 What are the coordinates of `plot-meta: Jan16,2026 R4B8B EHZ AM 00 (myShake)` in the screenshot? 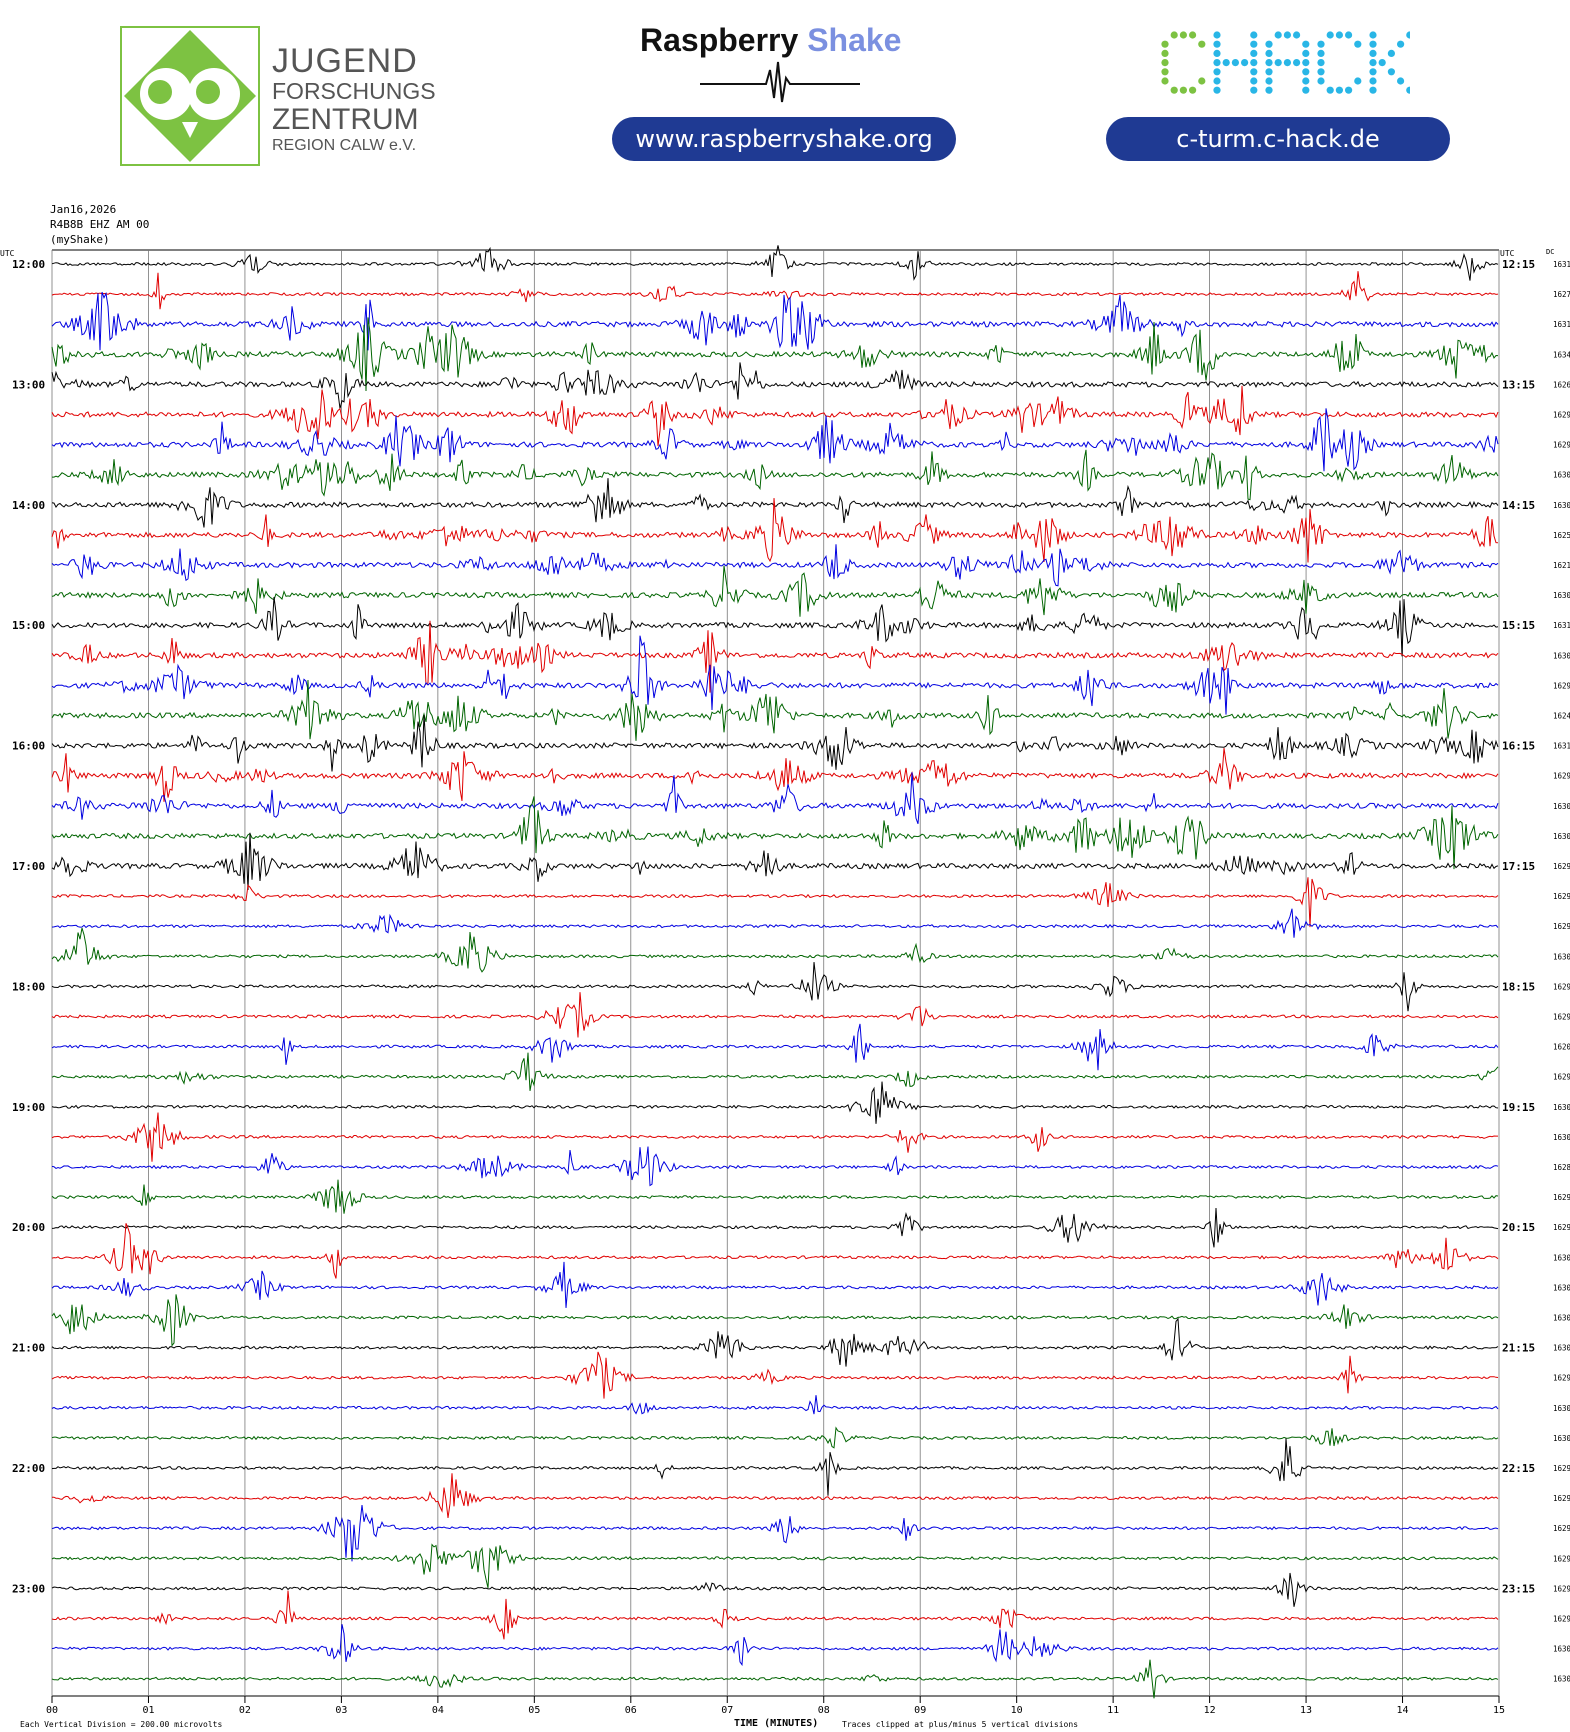 It's located at (99, 224).